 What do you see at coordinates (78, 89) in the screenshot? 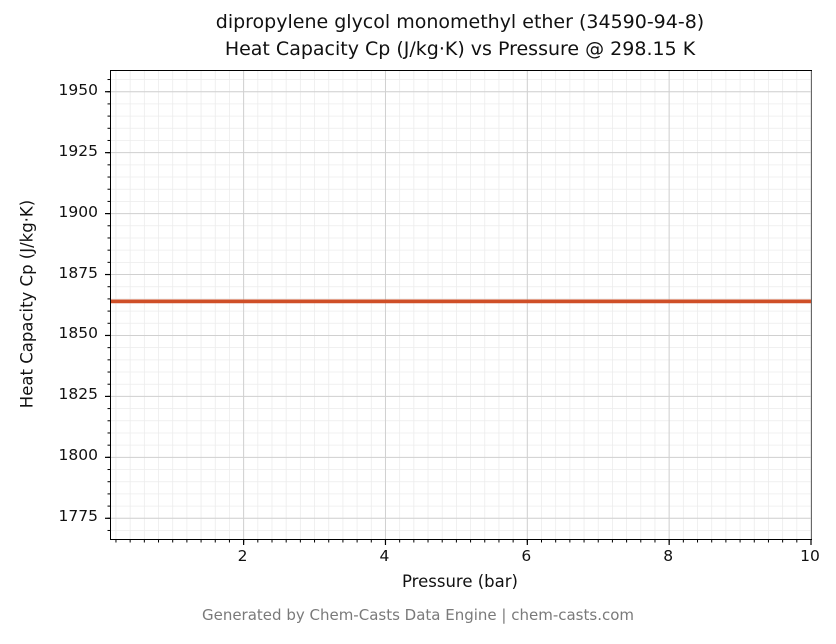
I see `y-tick-label: 1950` at bounding box center [78, 89].